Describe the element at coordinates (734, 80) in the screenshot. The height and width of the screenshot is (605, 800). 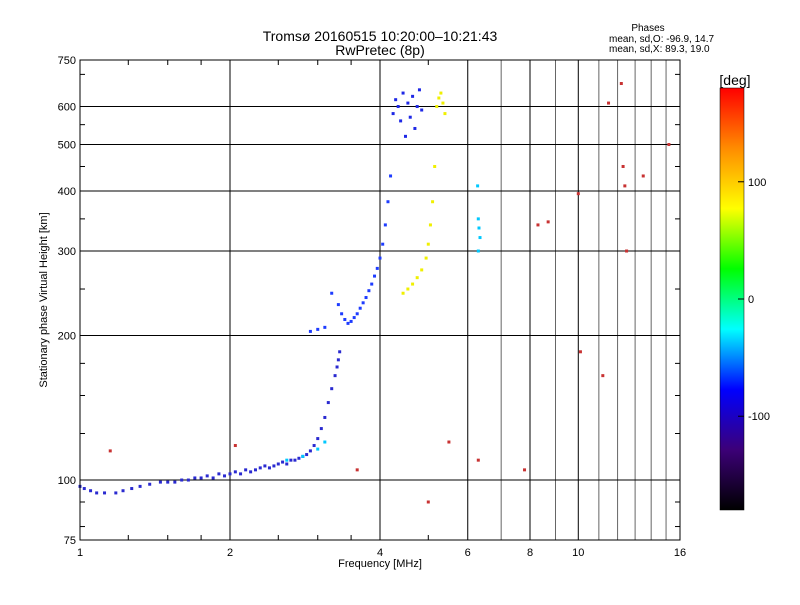
I see `colorbar-label: [deg]` at that location.